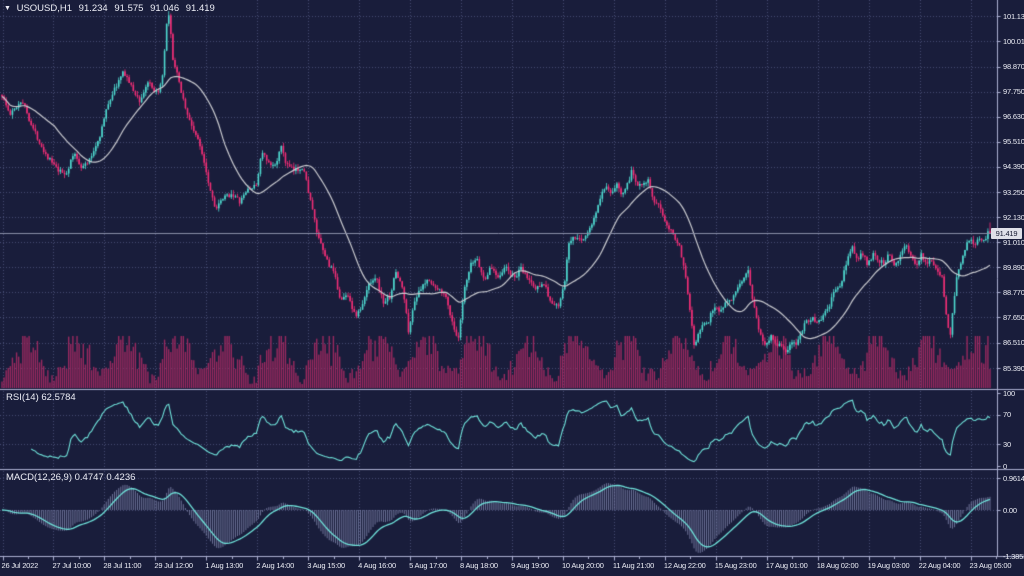 The image size is (1024, 576). Describe the element at coordinates (93, 8) in the screenshot. I see `ohlc-open-value: 91.234` at that location.